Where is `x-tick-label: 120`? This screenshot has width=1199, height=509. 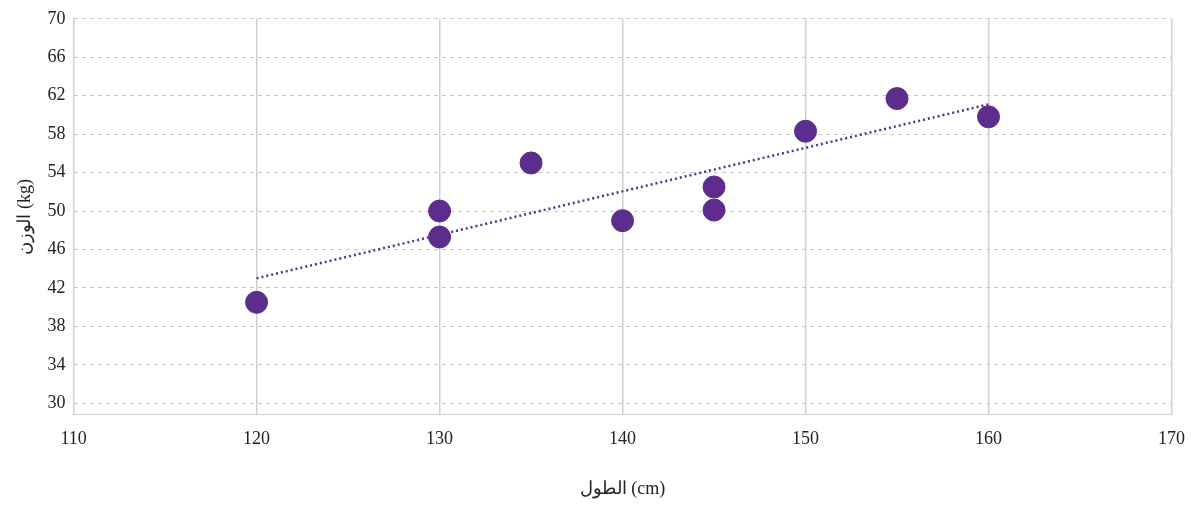 x-tick-label: 120 is located at coordinates (257, 438).